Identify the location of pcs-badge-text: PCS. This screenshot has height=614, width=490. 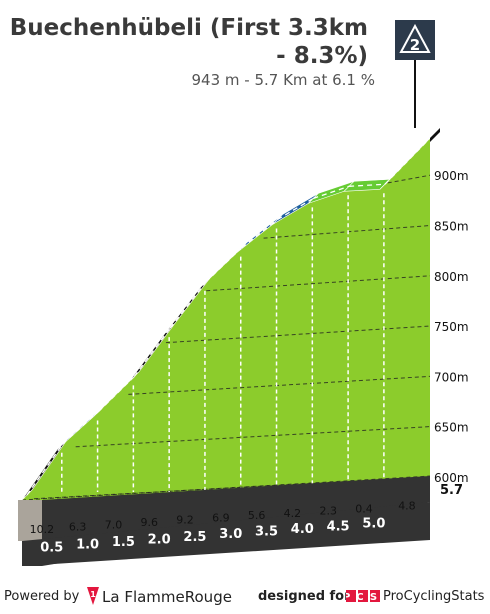
(363, 597).